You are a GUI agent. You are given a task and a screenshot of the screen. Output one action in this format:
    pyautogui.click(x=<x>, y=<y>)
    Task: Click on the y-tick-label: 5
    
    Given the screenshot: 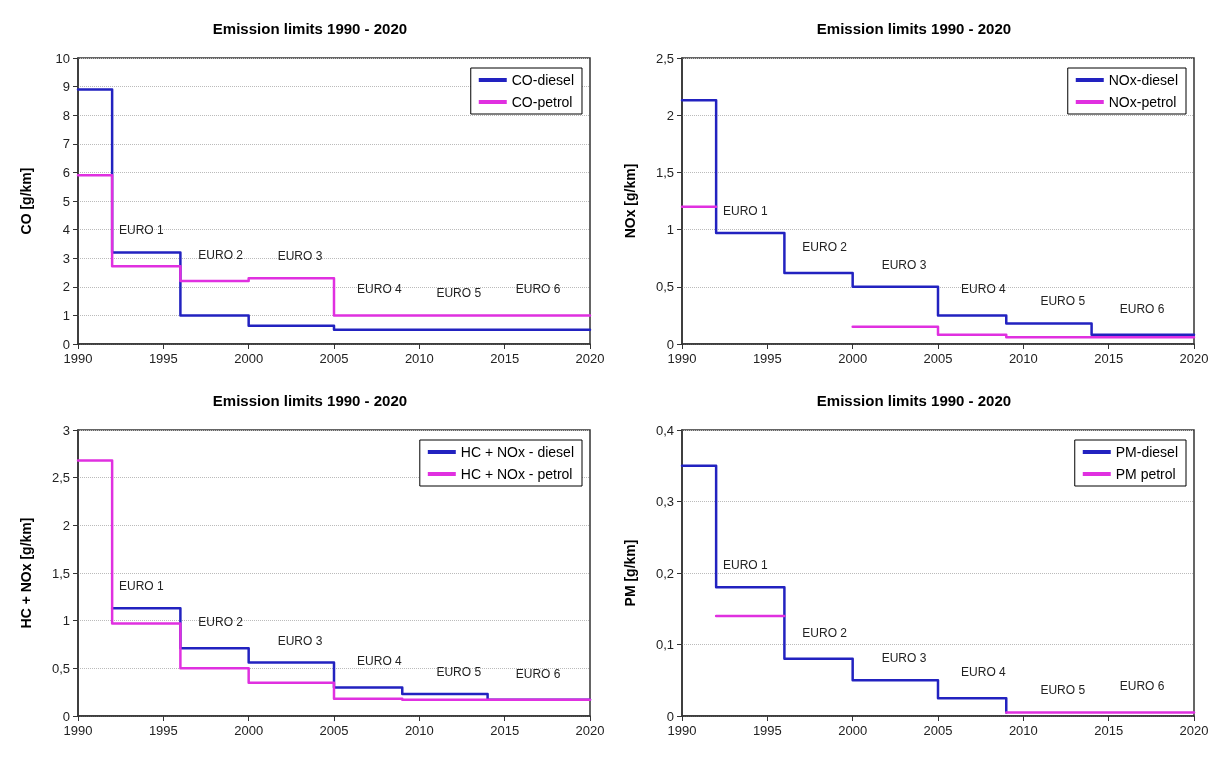 What is the action you would take?
    pyautogui.click(x=66, y=201)
    